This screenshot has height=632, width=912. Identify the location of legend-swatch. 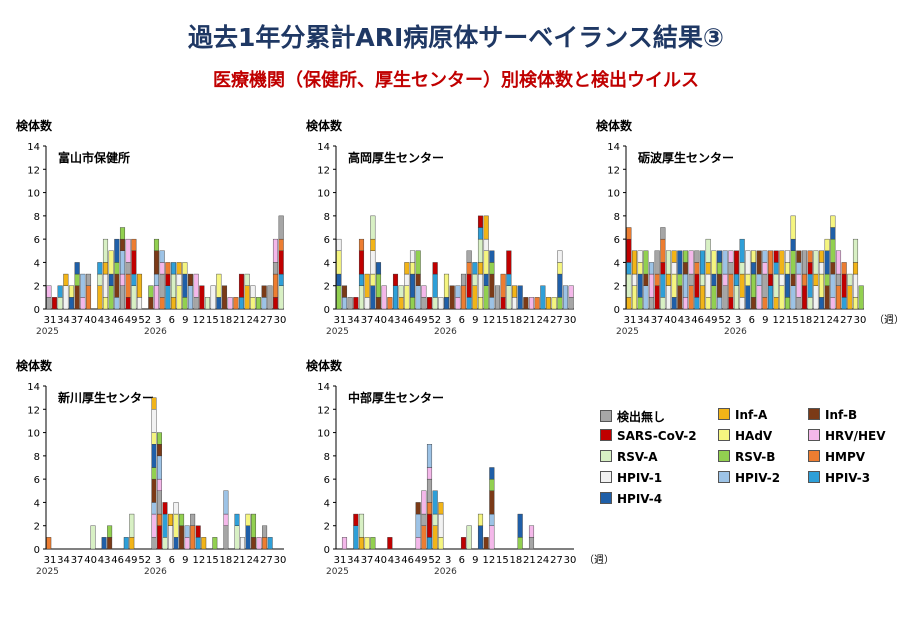
(606, 416).